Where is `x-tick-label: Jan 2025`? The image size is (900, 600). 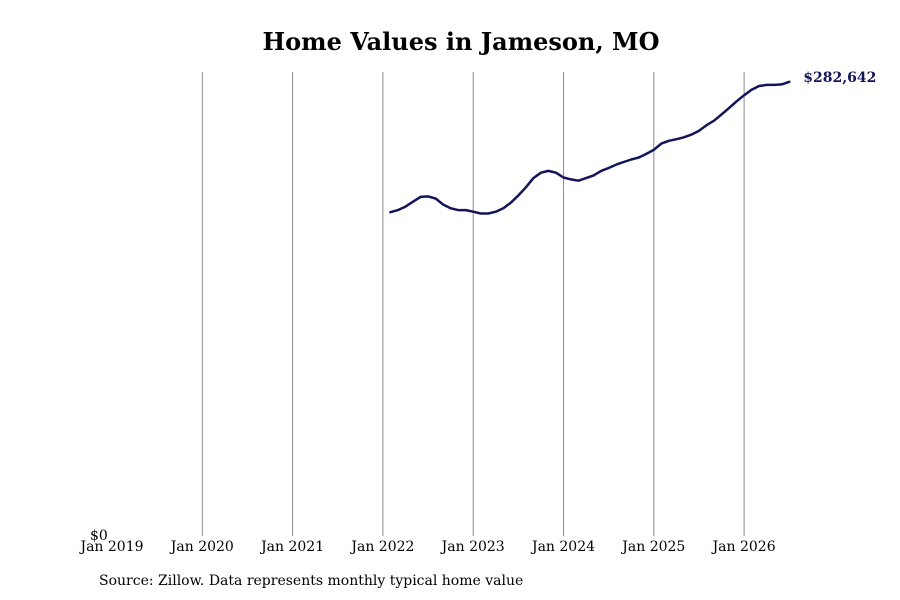 x-tick-label: Jan 2025 is located at coordinates (652, 547).